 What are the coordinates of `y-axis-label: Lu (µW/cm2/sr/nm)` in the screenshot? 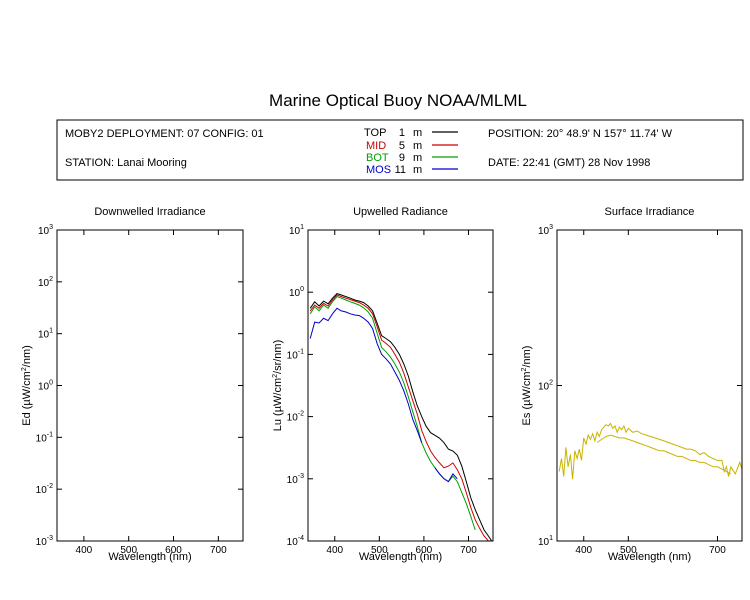 It's located at (278, 386).